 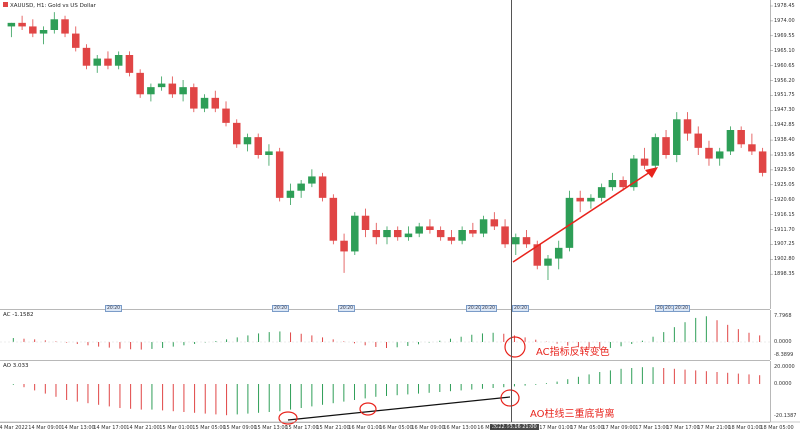 I want to click on price-tick-label: 1942.85, so click(x=784, y=125).